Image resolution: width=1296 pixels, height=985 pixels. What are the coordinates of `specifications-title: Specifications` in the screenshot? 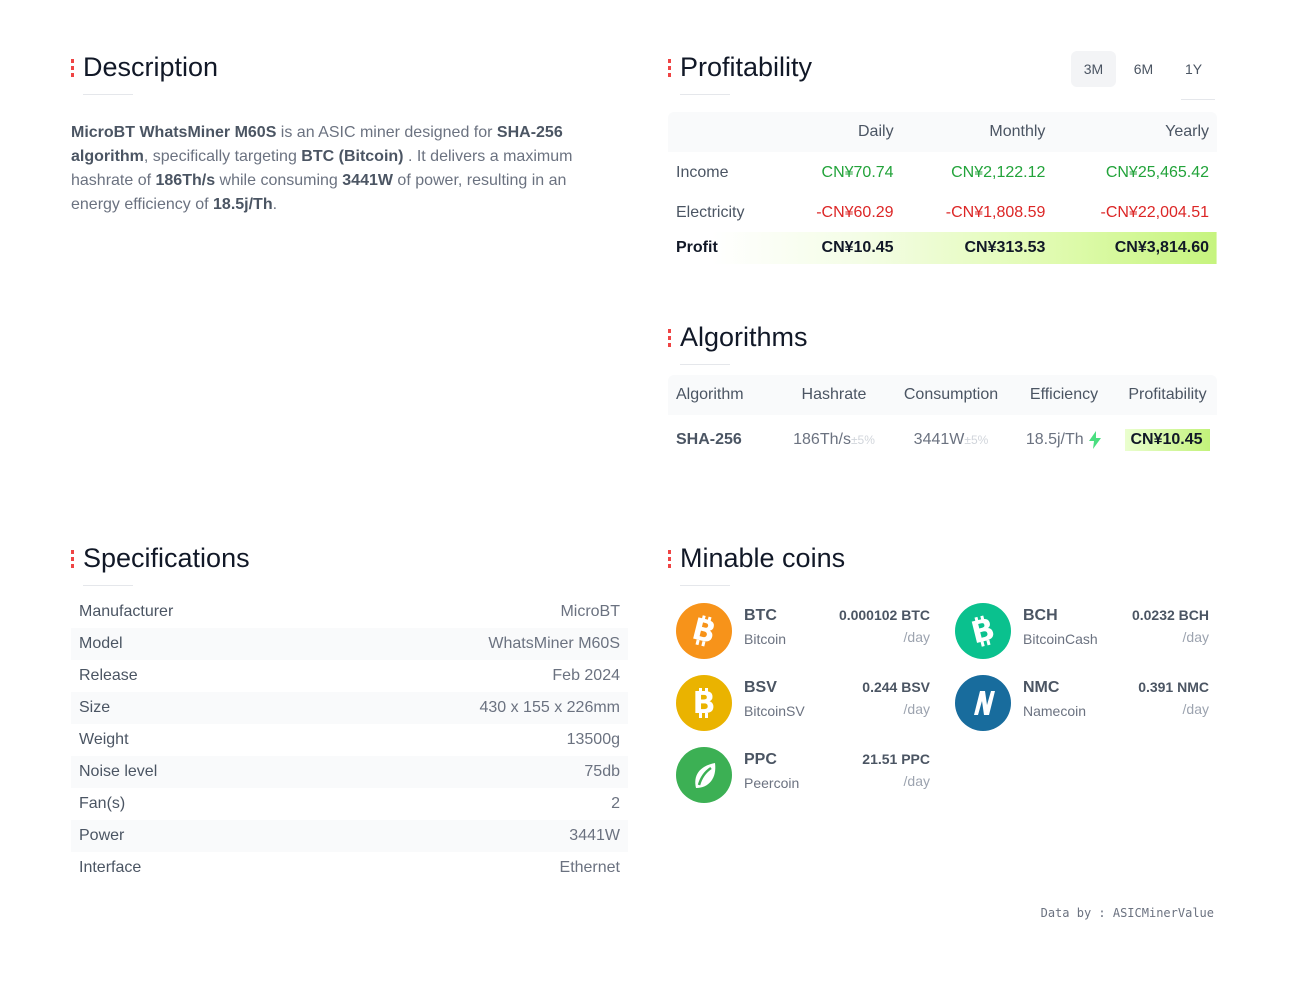 It's located at (166, 558).